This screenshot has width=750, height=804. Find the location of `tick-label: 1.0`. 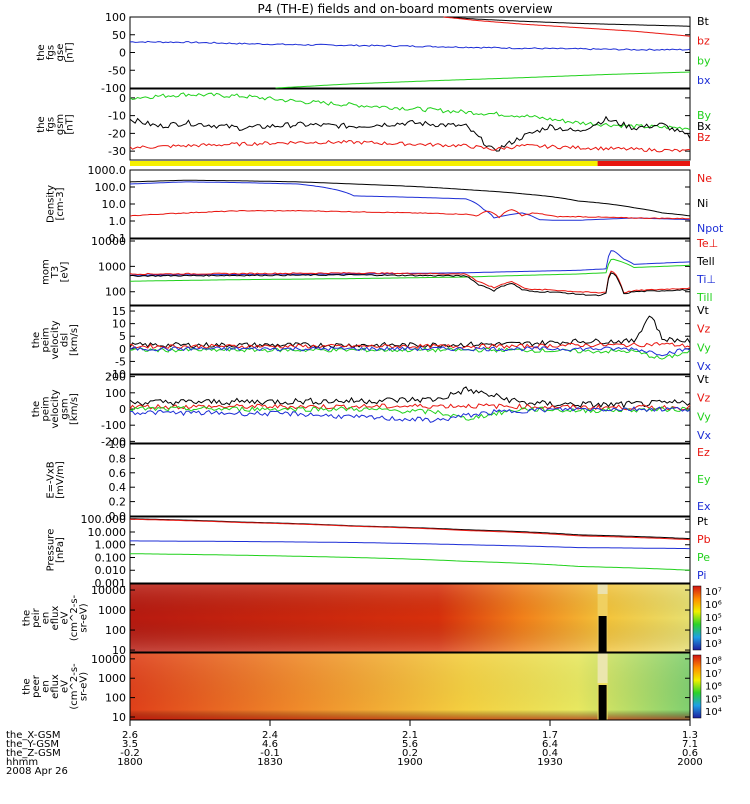

tick-label: 1.0 is located at coordinates (118, 221).